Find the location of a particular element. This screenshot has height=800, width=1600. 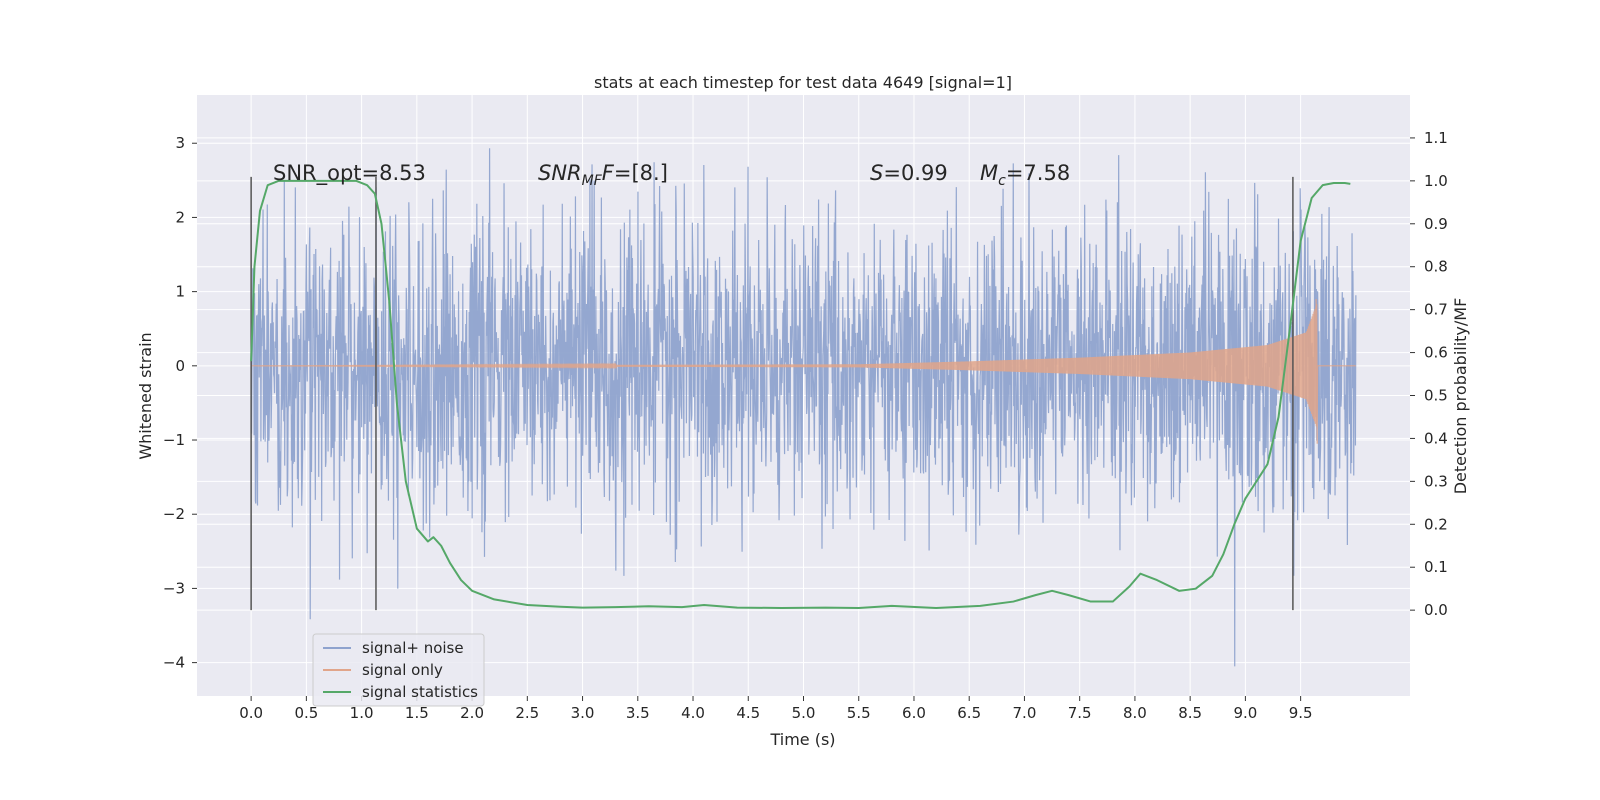

y-right-tick-label: 0.3 is located at coordinates (1436, 481).